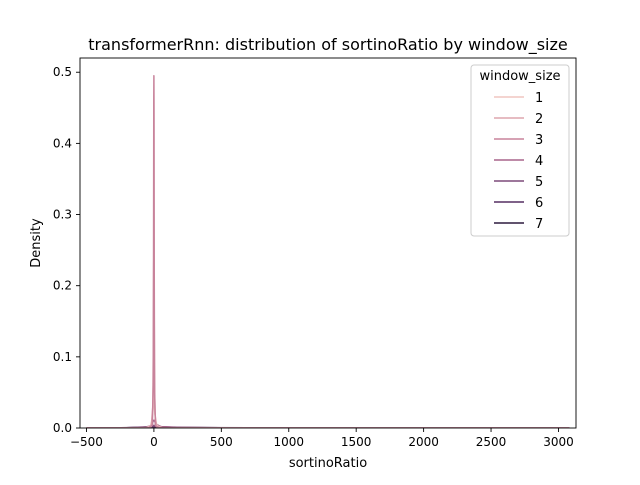 This screenshot has width=640, height=485. Describe the element at coordinates (36, 243) in the screenshot. I see `y-axis-label: Density` at that location.